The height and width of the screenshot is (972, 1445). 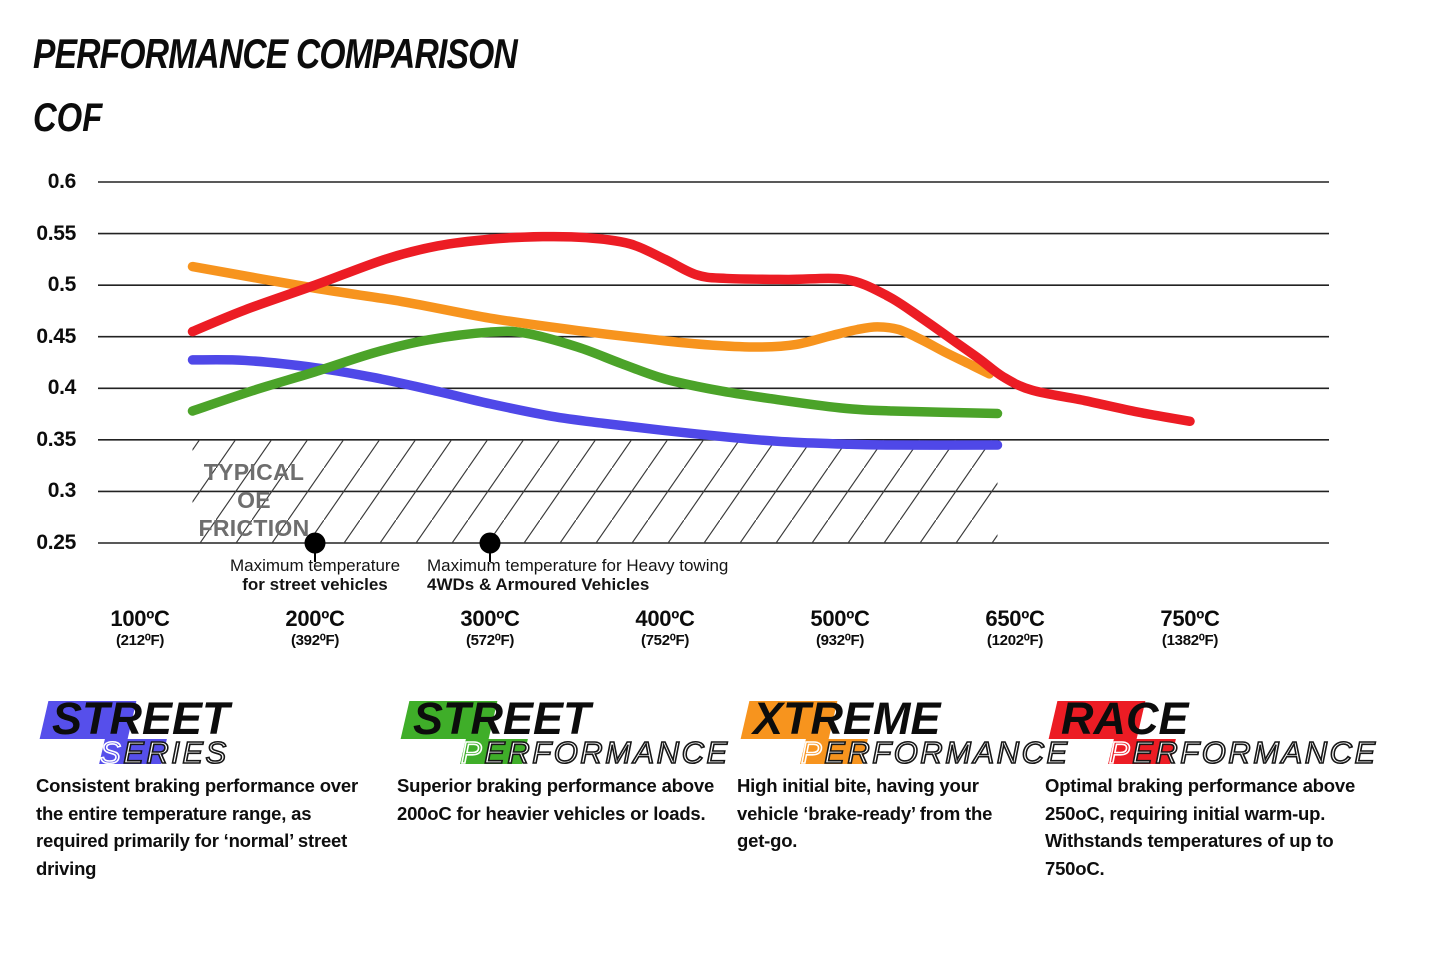 What do you see at coordinates (62, 387) in the screenshot?
I see `y-tick-label: 0.4` at bounding box center [62, 387].